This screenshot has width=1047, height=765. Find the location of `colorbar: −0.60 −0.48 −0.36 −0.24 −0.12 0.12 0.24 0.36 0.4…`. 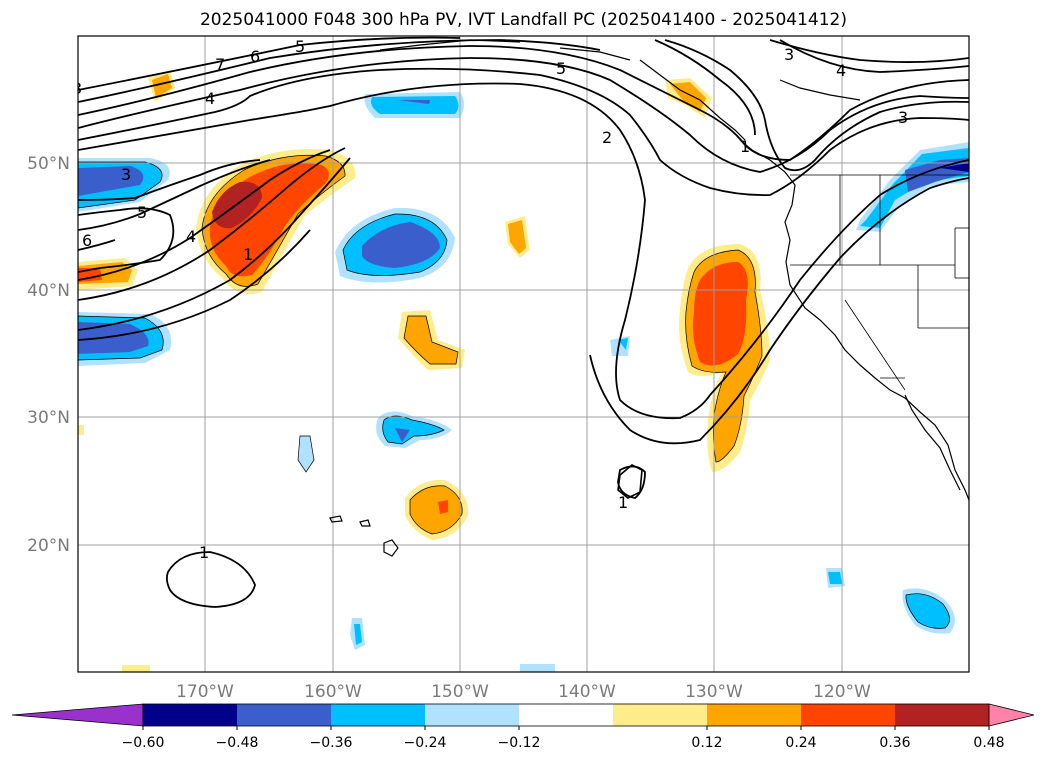

colorbar: −0.60 −0.48 −0.36 −0.24 −0.12 0.12 0.24 0.36 0.4… is located at coordinates (523, 727).